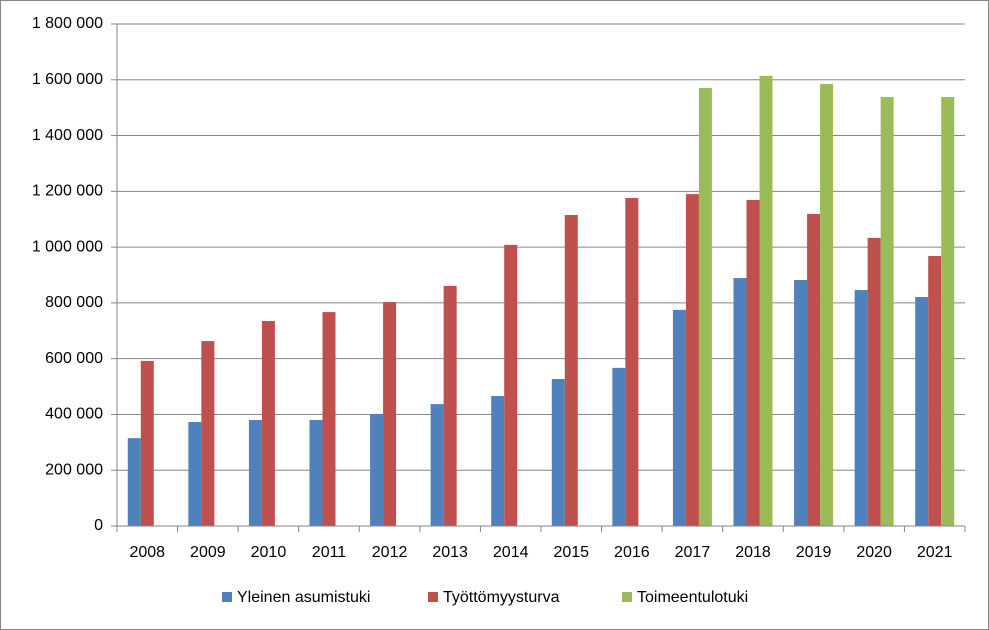 This screenshot has width=989, height=630. Describe the element at coordinates (98, 525) in the screenshot. I see `y-tick-label: 0` at that location.